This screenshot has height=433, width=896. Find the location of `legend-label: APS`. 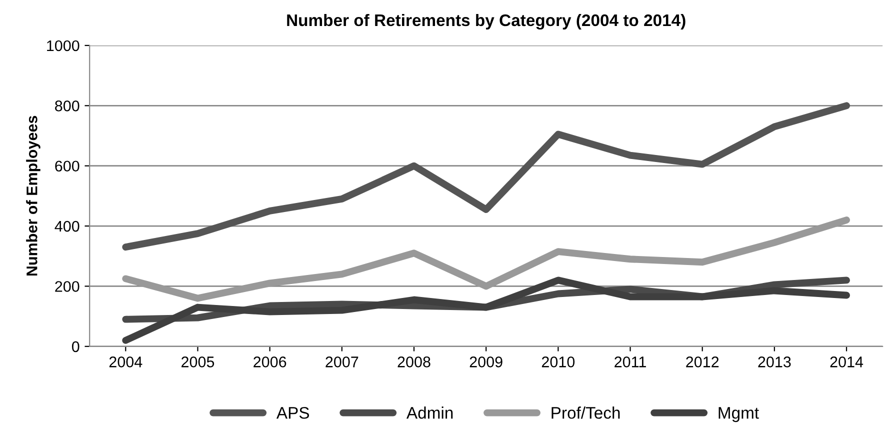

legend-label: APS is located at coordinates (293, 412).